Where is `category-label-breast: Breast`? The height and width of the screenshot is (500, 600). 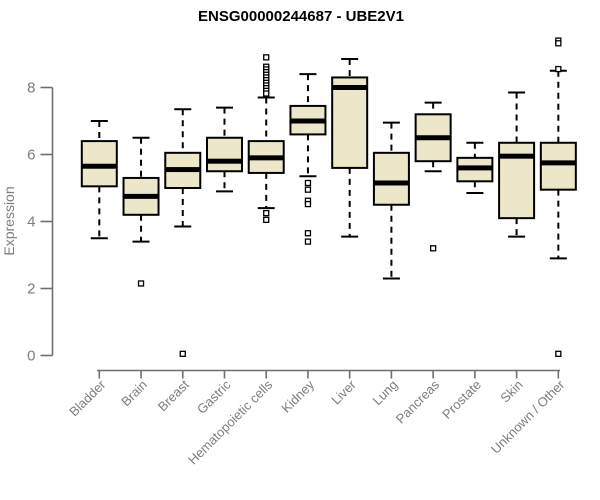 category-label-breast: Breast is located at coordinates (173, 395).